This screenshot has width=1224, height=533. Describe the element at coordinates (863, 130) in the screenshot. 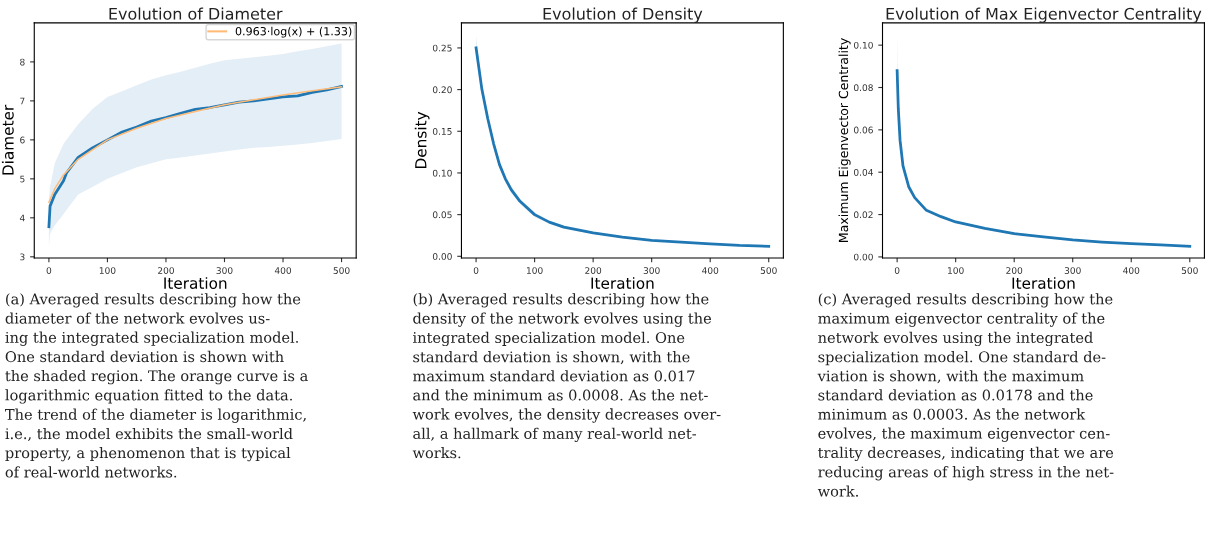

I see `y-tick-label: 0.06` at that location.